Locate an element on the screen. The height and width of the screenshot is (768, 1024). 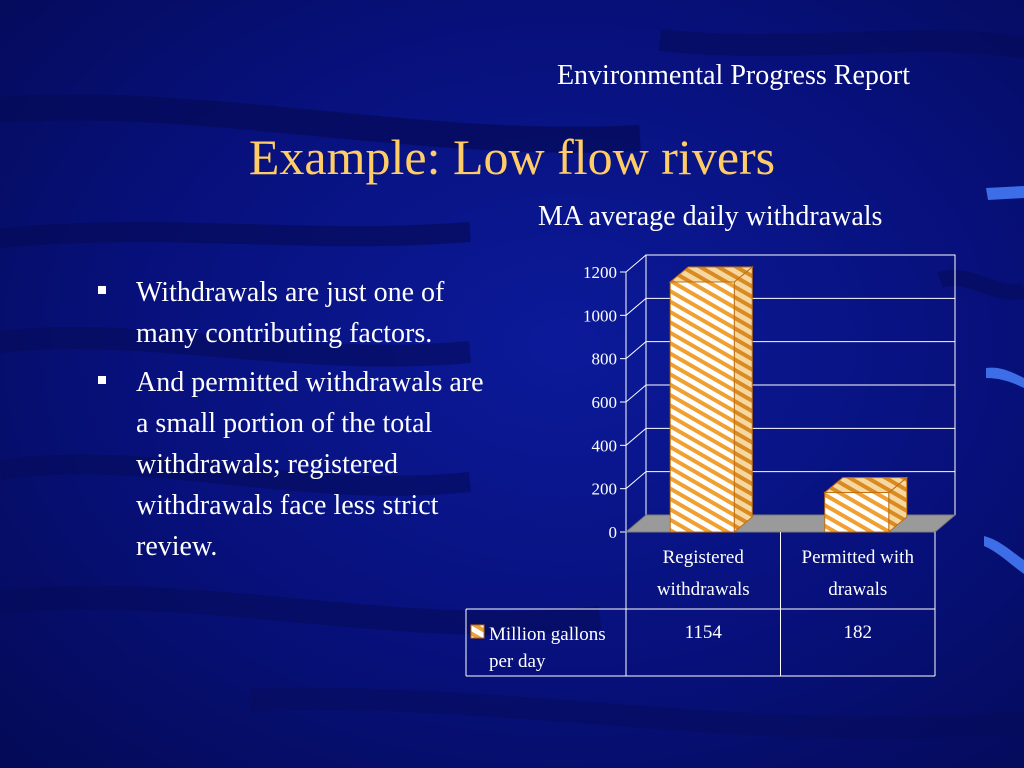
report-header: Environmental Progress Report is located at coordinates (733, 75).